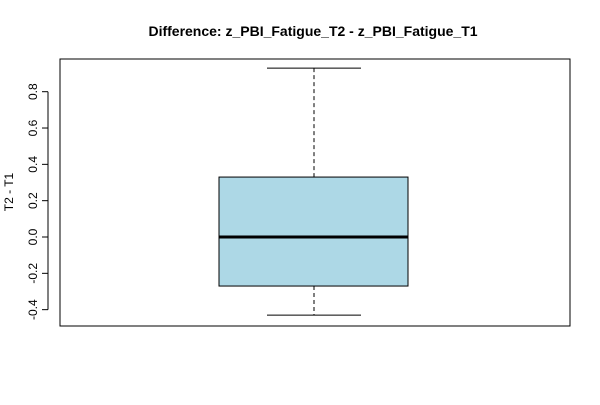  What do you see at coordinates (33, 91) in the screenshot?
I see `y-tick-label: 0.8` at bounding box center [33, 91].